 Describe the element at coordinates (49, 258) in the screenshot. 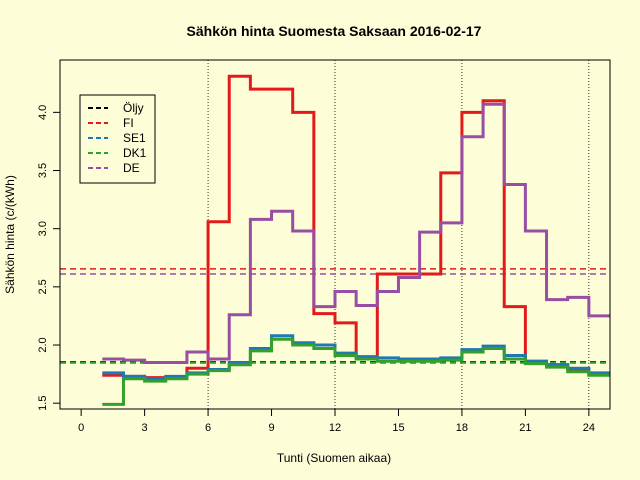

I see `y-axis: 1.5 2.0 2.5 3.0 3.5 4.0` at that location.